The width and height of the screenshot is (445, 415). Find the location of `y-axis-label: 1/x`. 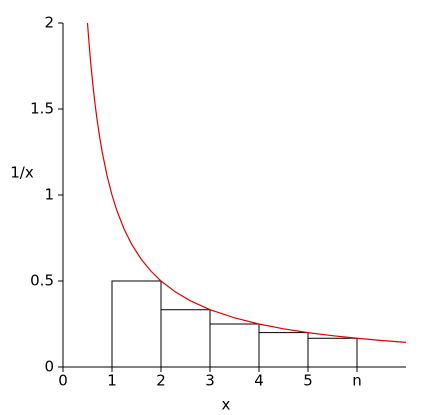

y-axis-label: 1/x is located at coordinates (22, 173).